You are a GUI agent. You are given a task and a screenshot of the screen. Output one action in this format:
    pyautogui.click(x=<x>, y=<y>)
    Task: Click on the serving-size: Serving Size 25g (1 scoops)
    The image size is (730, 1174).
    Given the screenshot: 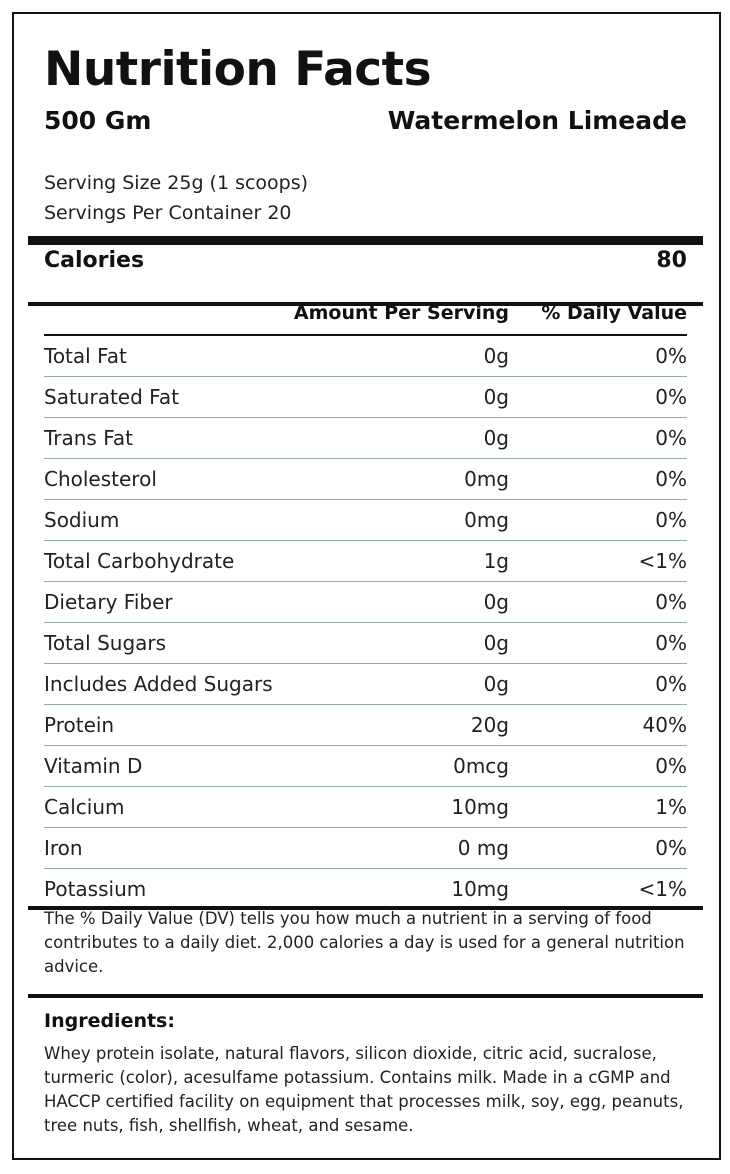 What is the action you would take?
    pyautogui.click(x=176, y=183)
    